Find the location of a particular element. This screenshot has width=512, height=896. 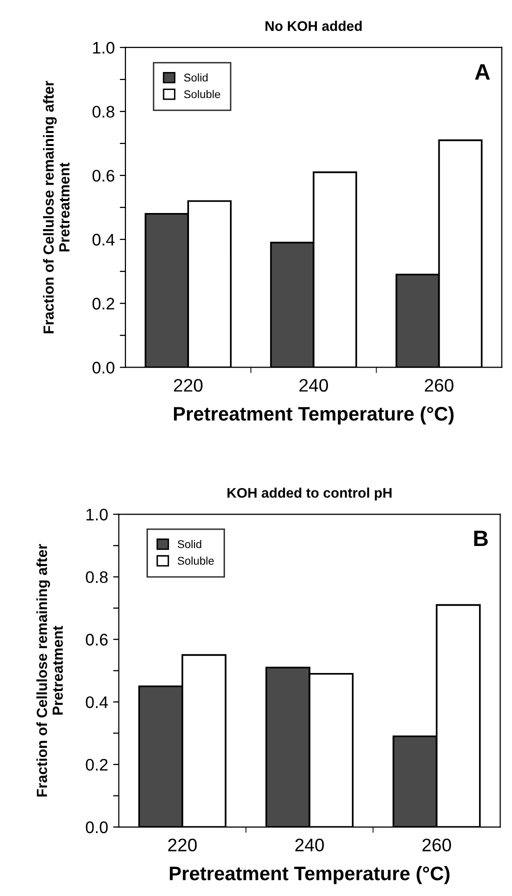

annotation: A is located at coordinates (482, 72).